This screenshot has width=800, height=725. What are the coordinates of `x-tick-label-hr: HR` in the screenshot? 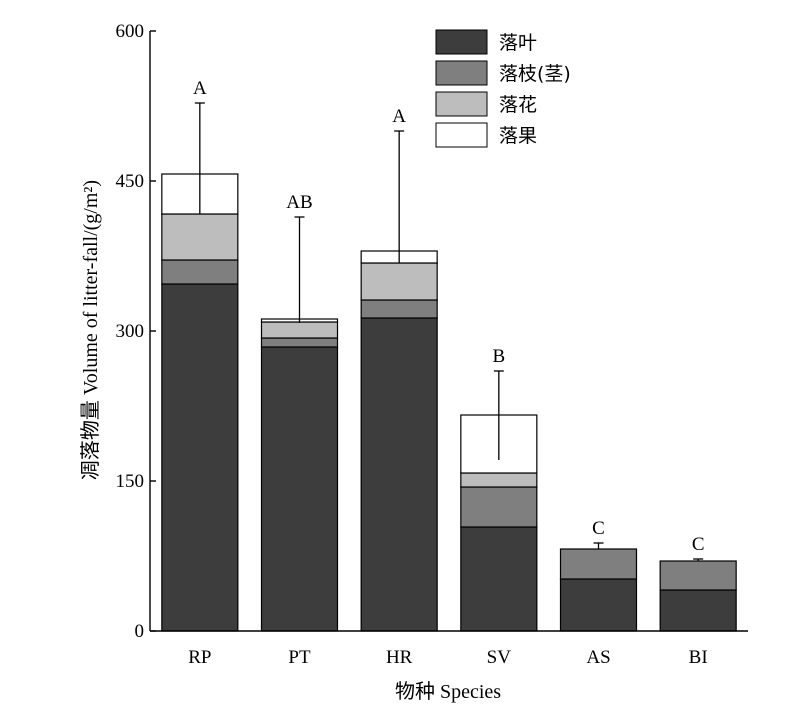 It's located at (399, 657).